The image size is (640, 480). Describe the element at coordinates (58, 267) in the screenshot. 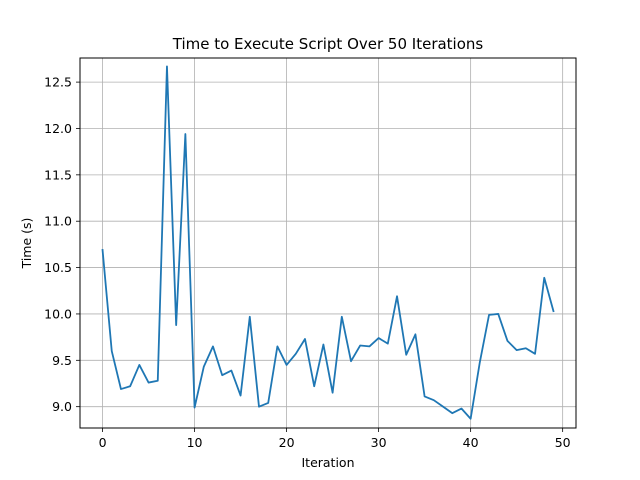

I see `y-tick-label: 10.5` at that location.